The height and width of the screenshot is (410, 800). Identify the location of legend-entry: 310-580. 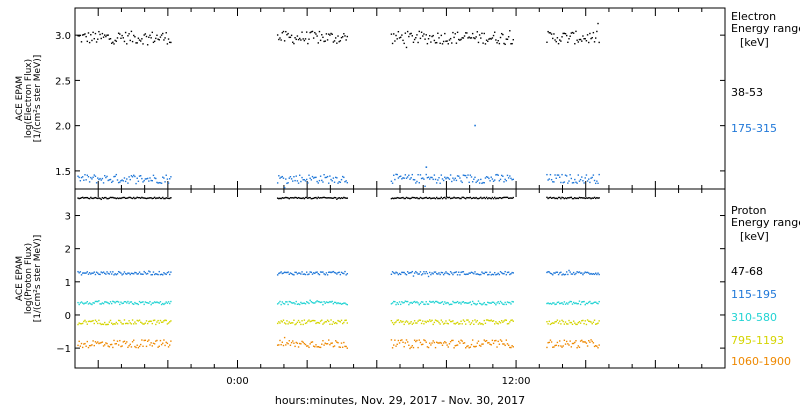
(754, 317).